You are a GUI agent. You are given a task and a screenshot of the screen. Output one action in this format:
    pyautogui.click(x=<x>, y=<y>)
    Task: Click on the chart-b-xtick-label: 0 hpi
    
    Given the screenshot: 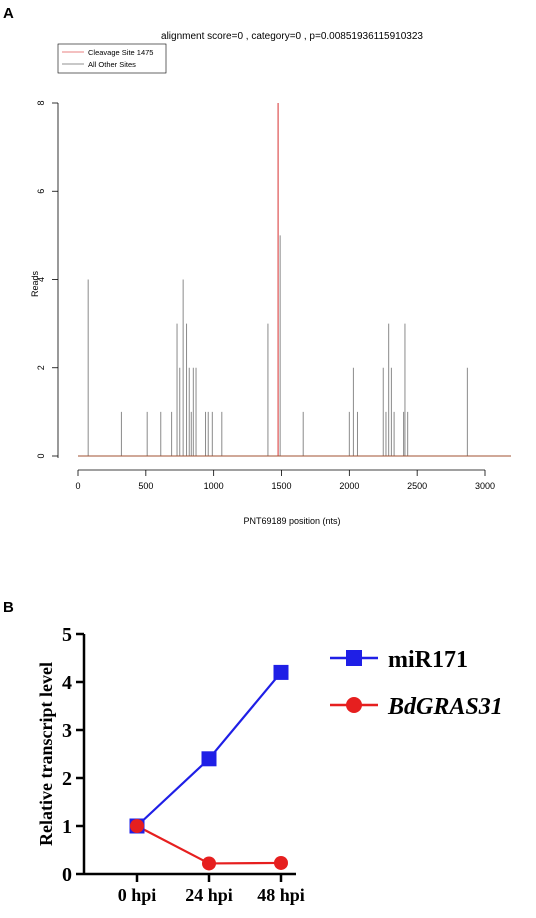 What is the action you would take?
    pyautogui.click(x=137, y=895)
    